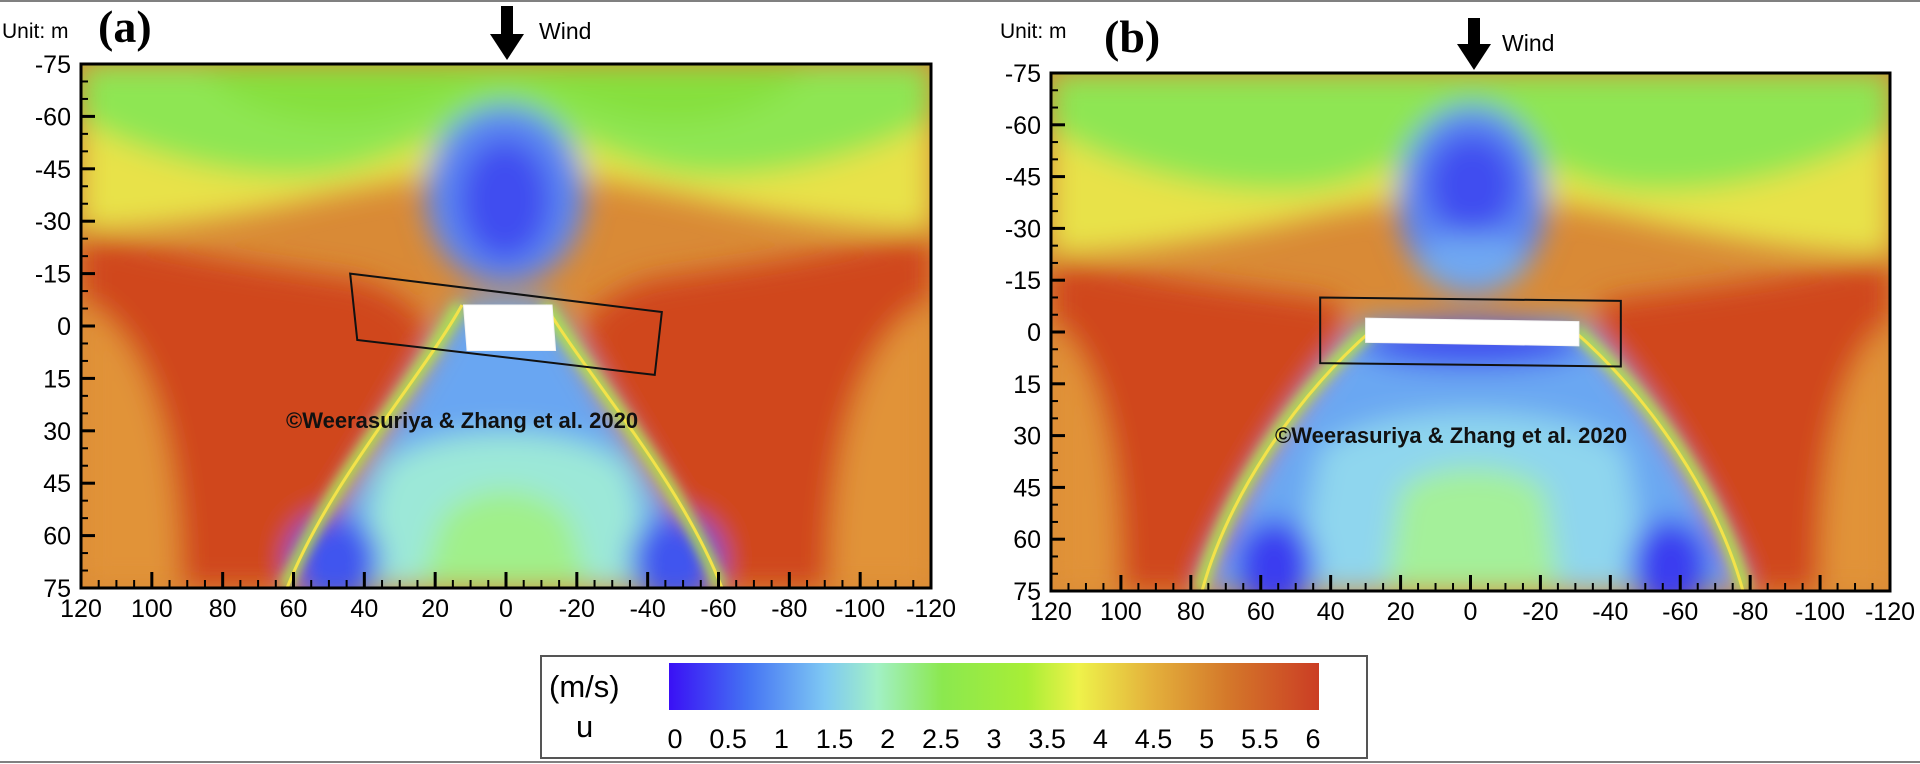  Describe the element at coordinates (584, 726) in the screenshot. I see `colorbar-variable: u` at that location.